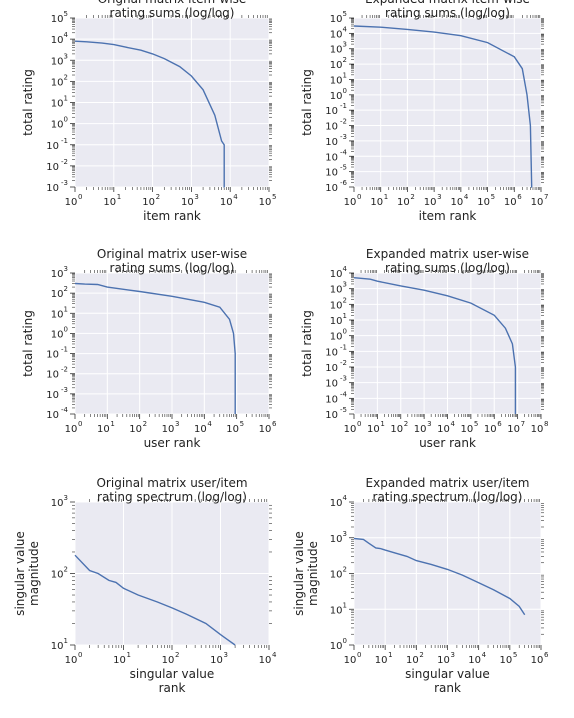 The height and width of the screenshot is (718, 574). What do you see at coordinates (172, 3) in the screenshot?
I see `chart-title: Orignal matrix item-wise` at bounding box center [172, 3].